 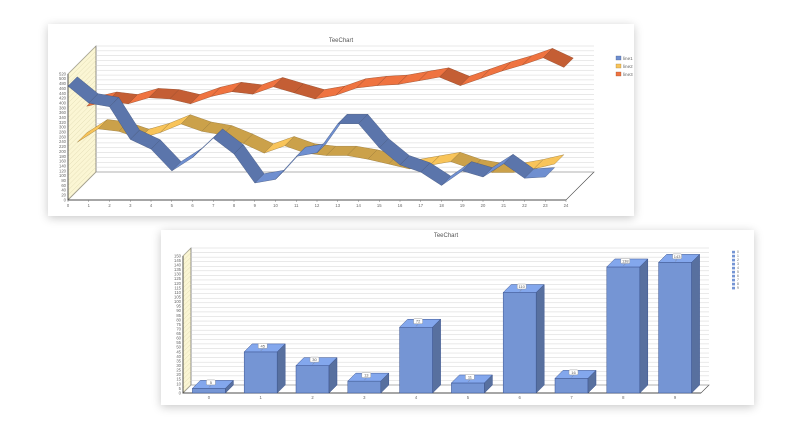 What do you see at coordinates (63, 161) in the screenshot?
I see `y-tick-label: 160` at bounding box center [63, 161].